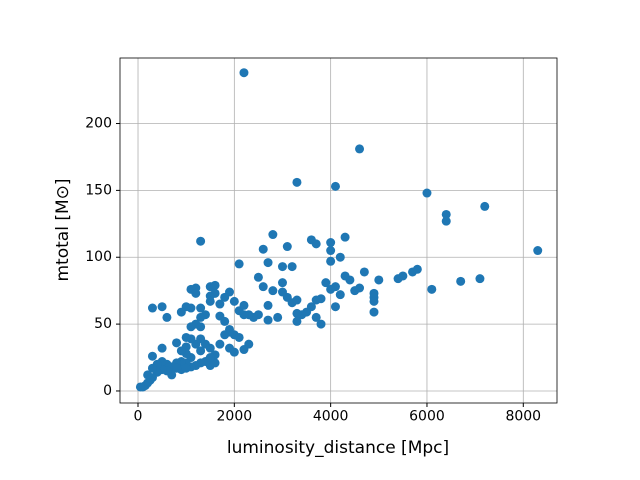 The image size is (640, 480). Describe the element at coordinates (523, 417) in the screenshot. I see `x-tick-label: 8000` at that location.